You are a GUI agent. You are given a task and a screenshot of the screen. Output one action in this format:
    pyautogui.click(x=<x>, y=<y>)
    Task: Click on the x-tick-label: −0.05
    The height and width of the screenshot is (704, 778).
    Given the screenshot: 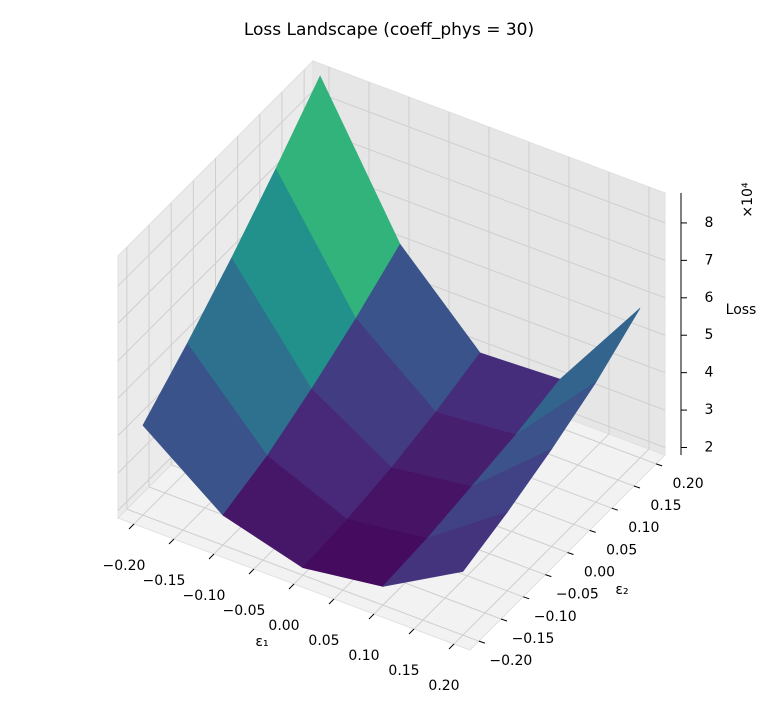 What is the action you would take?
    pyautogui.click(x=244, y=611)
    